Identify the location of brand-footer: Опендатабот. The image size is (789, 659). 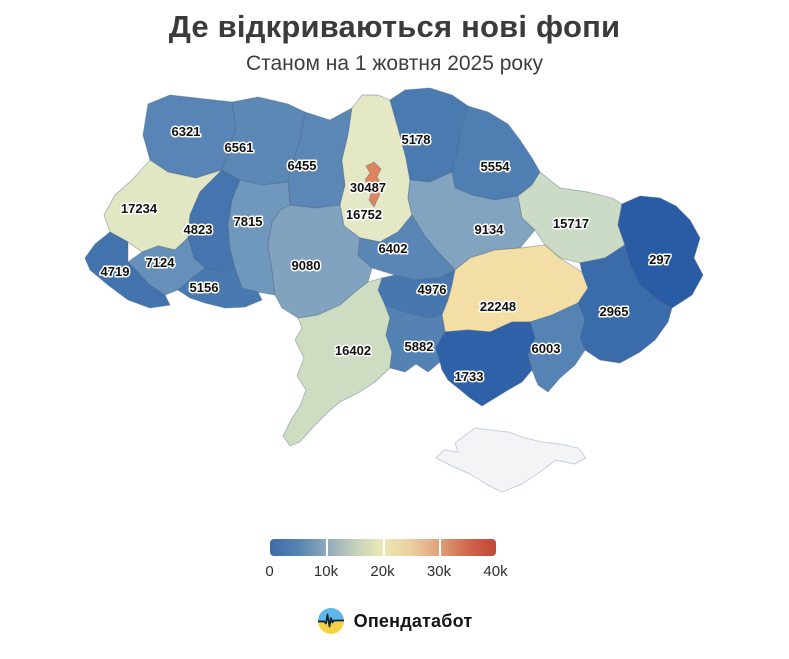
(394, 621).